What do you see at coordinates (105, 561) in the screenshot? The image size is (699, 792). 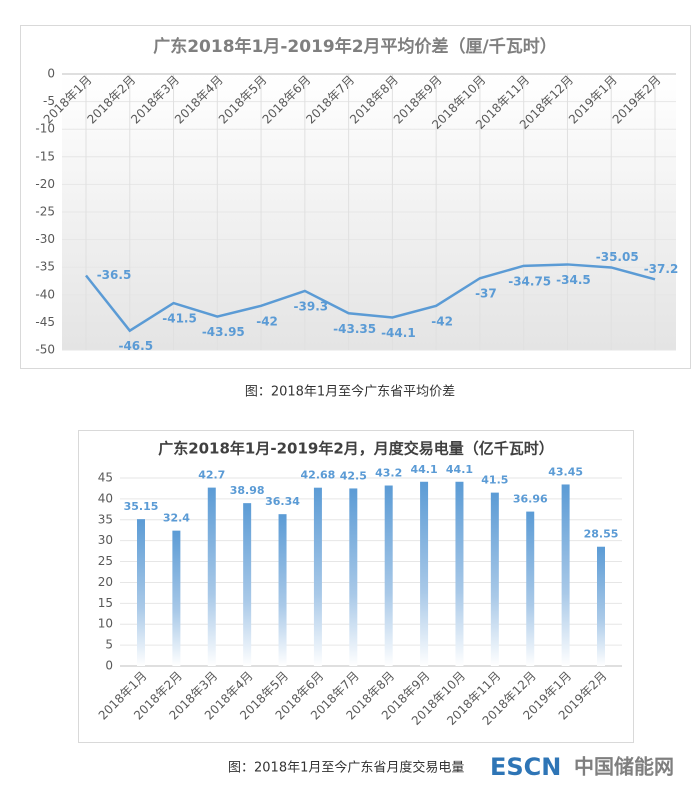 I see `y-tick-label: 25` at bounding box center [105, 561].